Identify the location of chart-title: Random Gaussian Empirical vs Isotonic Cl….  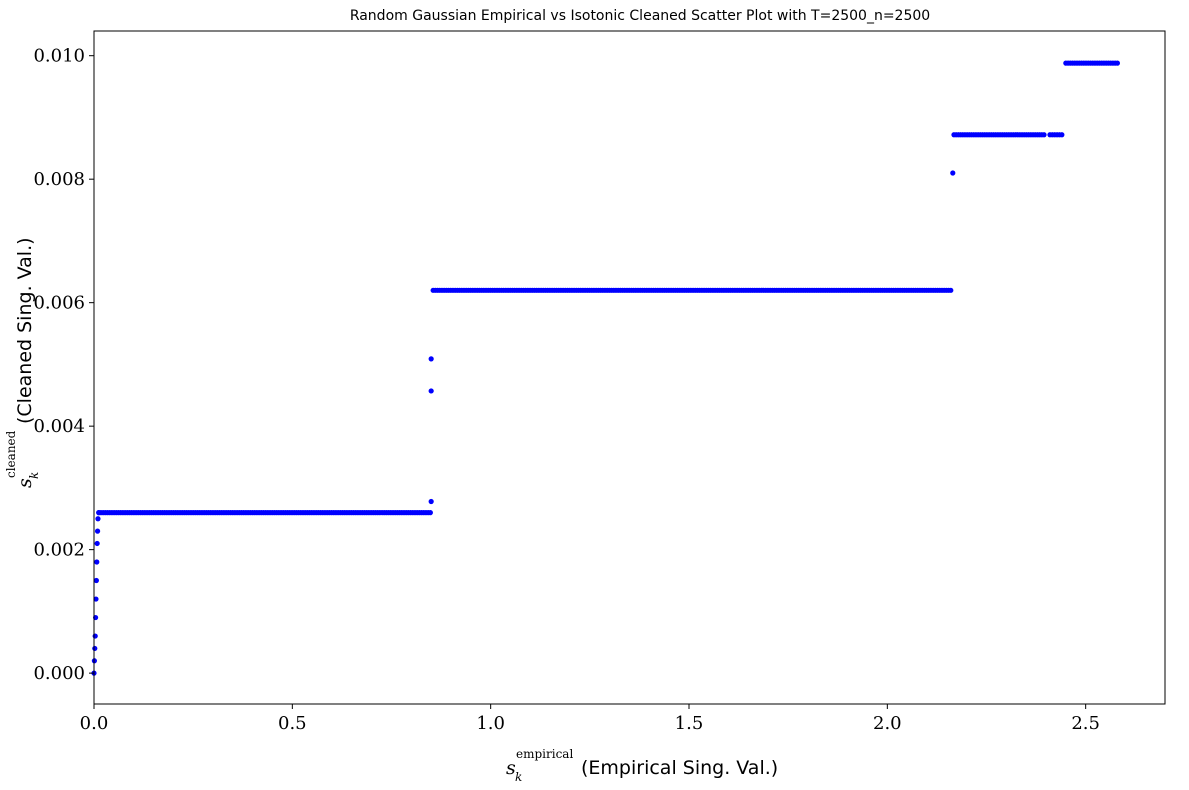
(640, 16).